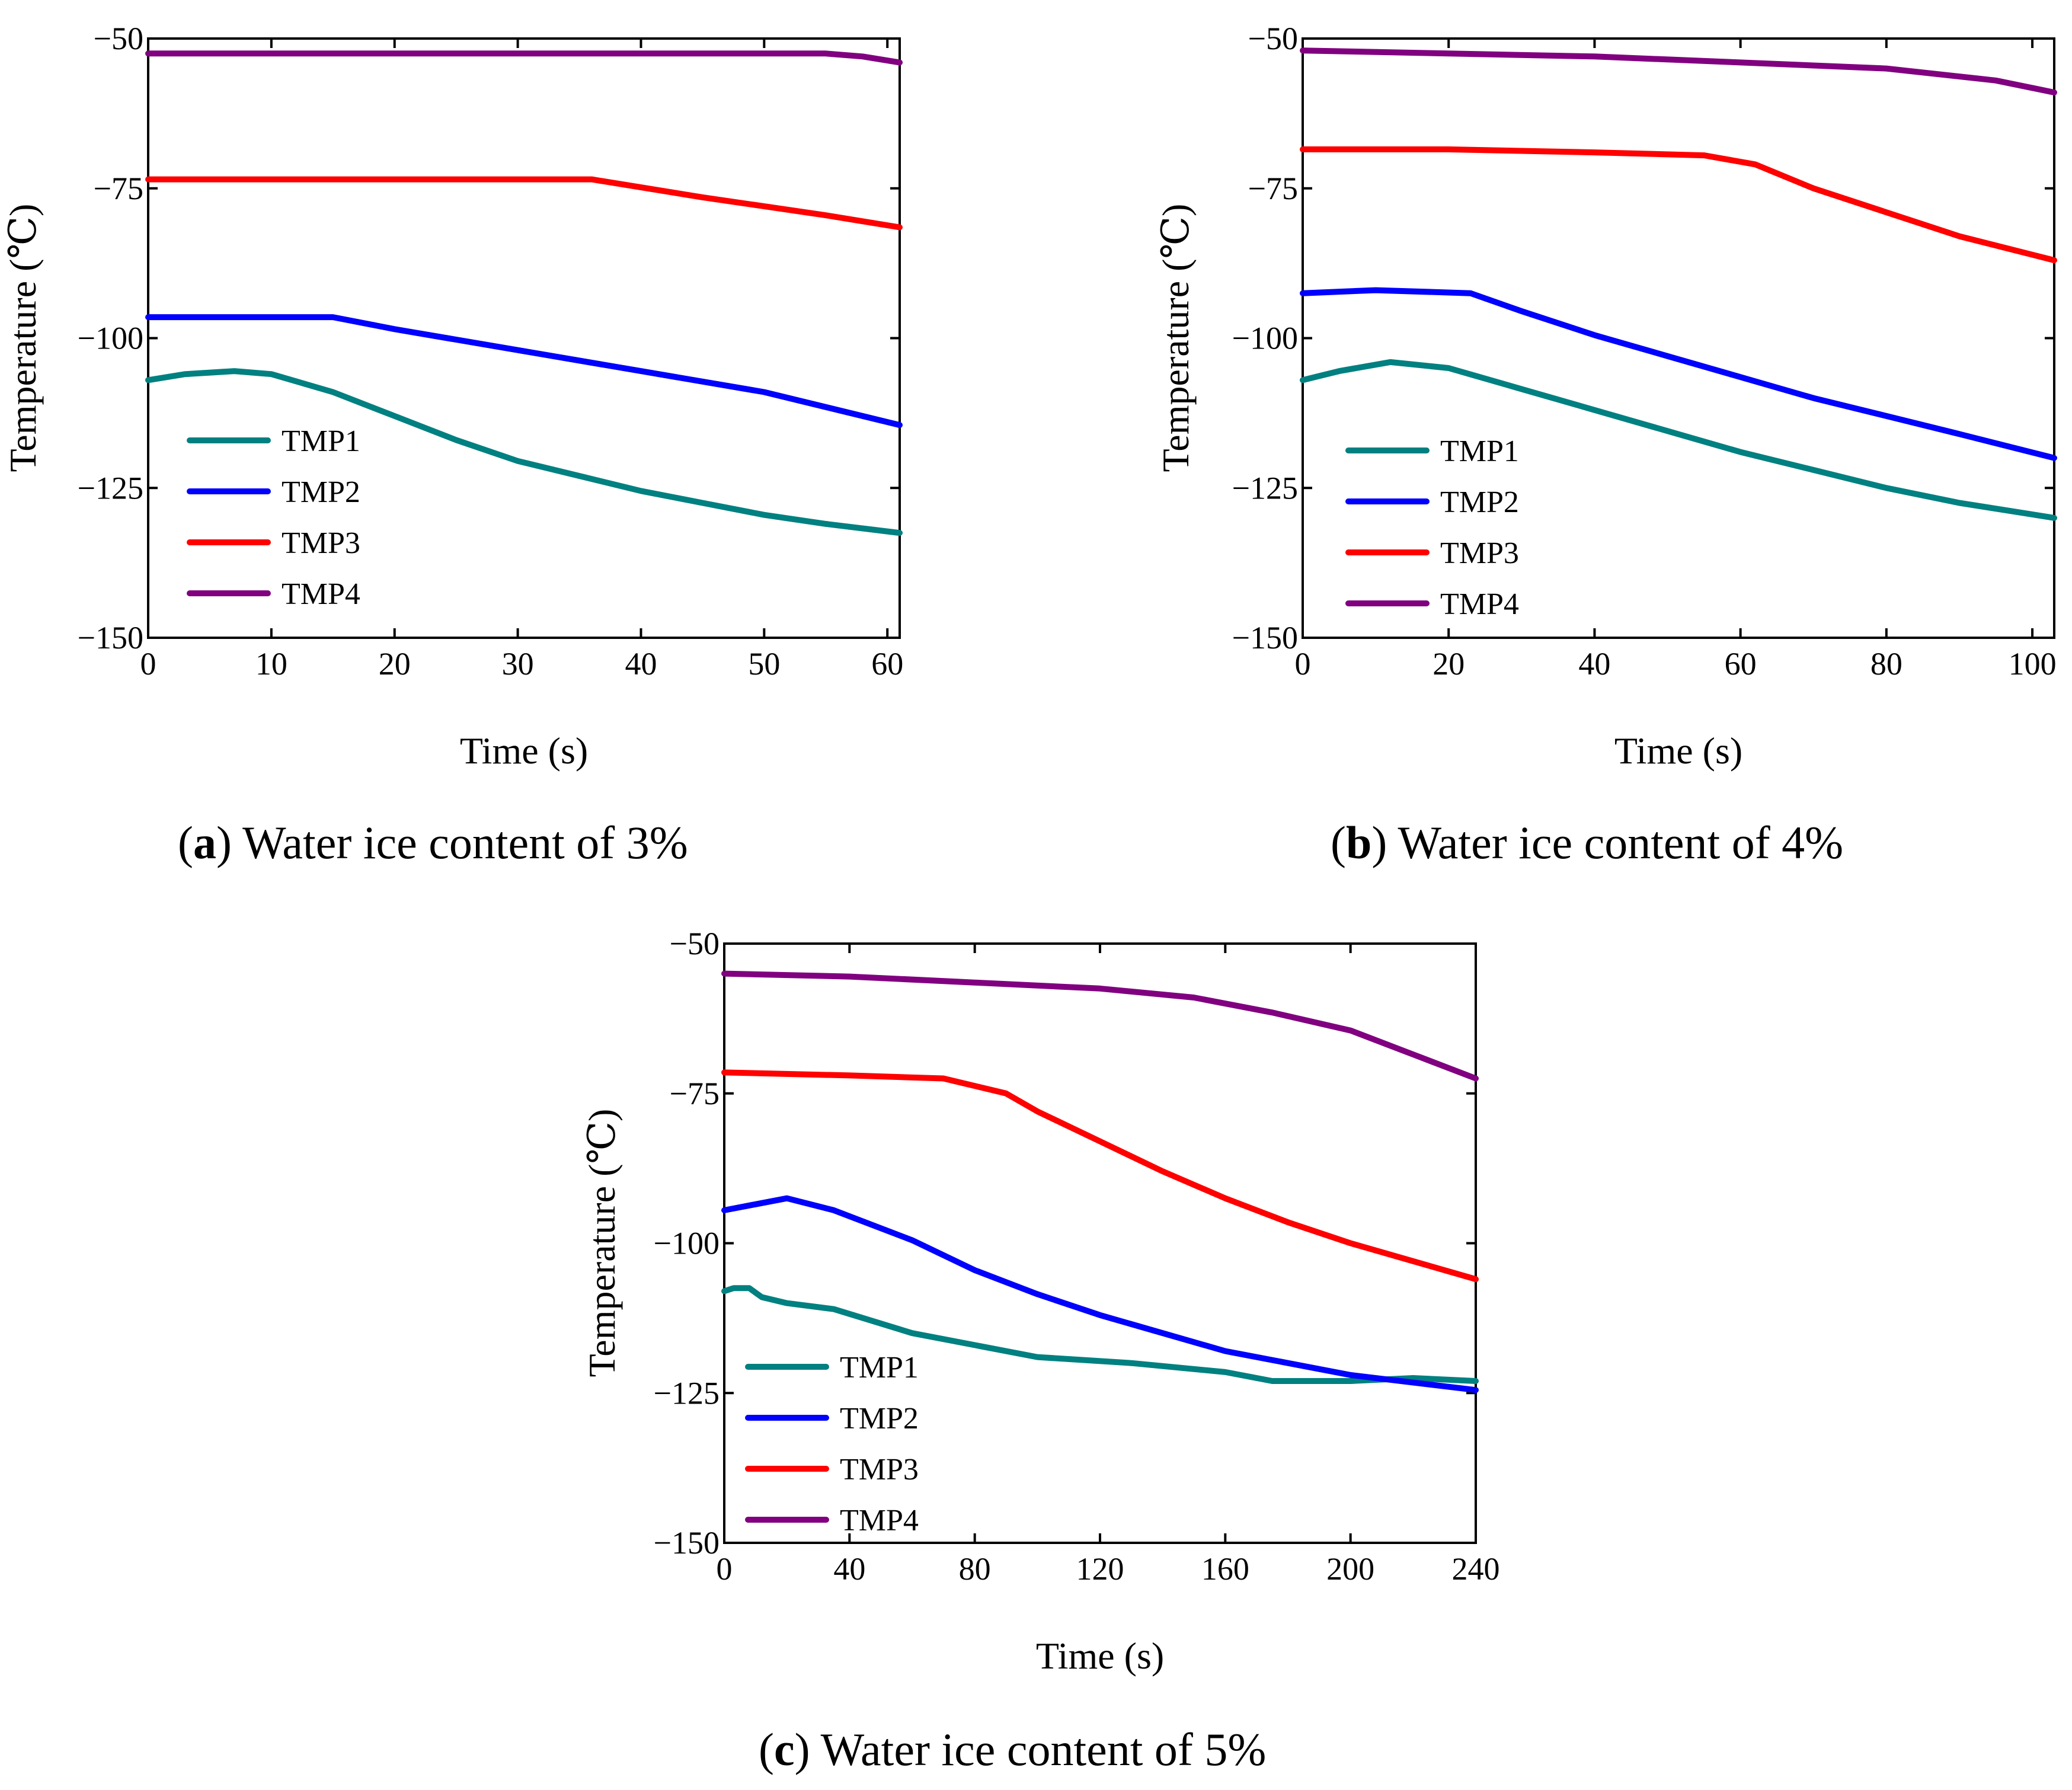 This screenshot has width=2072, height=1790. I want to click on chart-a-ytick-label: −100, so click(110, 338).